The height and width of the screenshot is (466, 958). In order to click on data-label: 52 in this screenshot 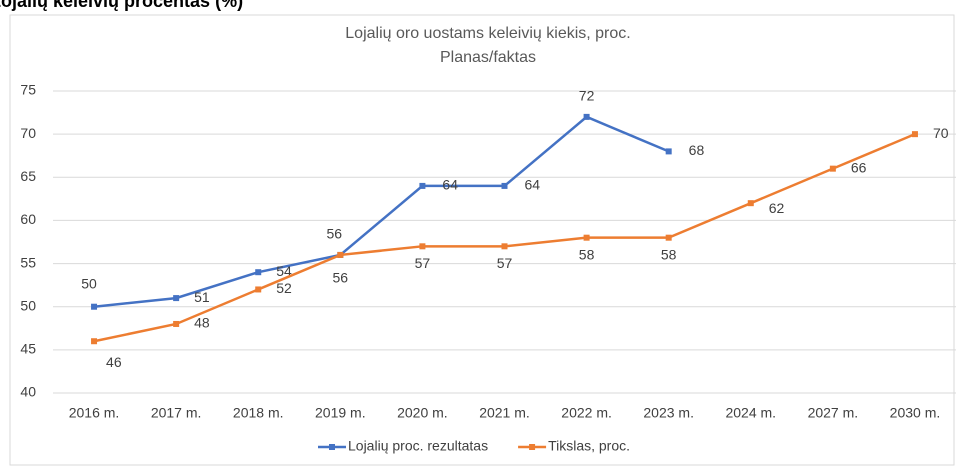, I will do `click(284, 288)`.